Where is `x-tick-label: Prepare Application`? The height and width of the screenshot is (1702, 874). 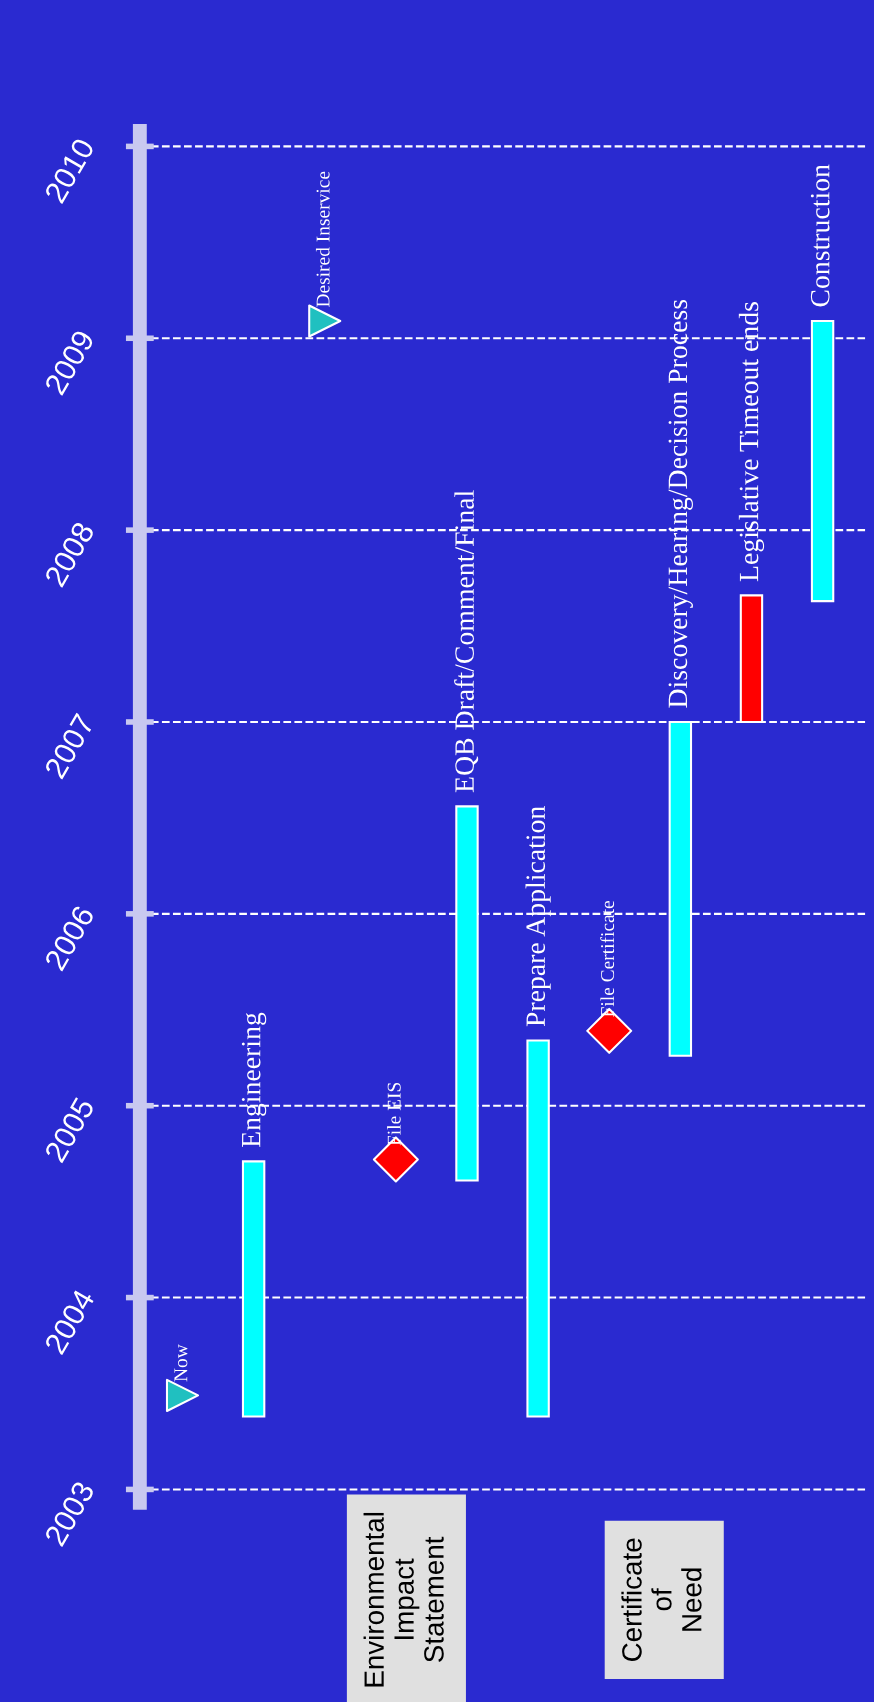
x-tick-label: Prepare Application is located at coordinates (538, 916).